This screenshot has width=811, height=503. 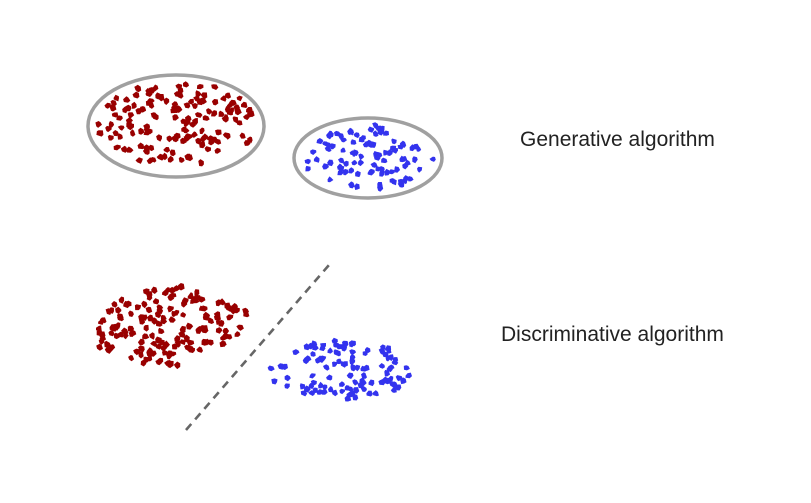 I want to click on discriminative-algorithm-label: Discriminative algorithm, so click(x=612, y=334).